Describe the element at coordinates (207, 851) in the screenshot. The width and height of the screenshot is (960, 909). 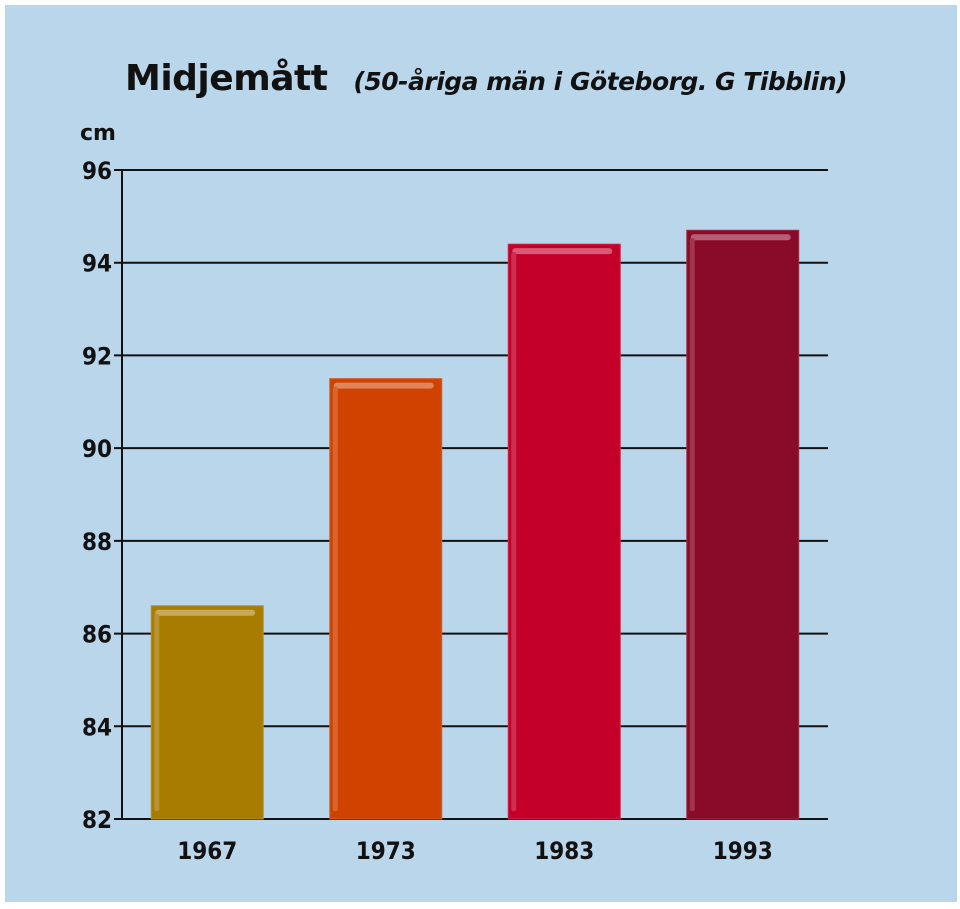
I see `x-tick-label: 1967` at that location.